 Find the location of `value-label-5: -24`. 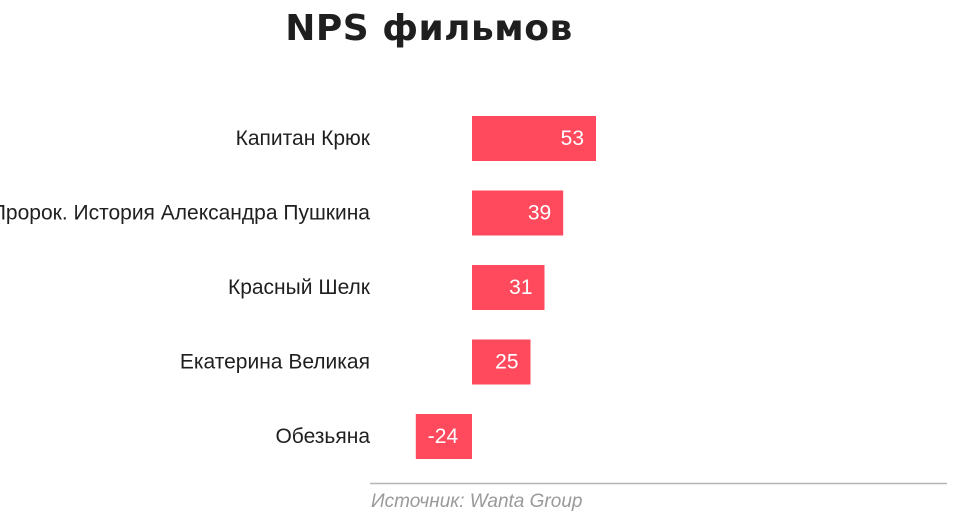

value-label-5: -24 is located at coordinates (443, 436).